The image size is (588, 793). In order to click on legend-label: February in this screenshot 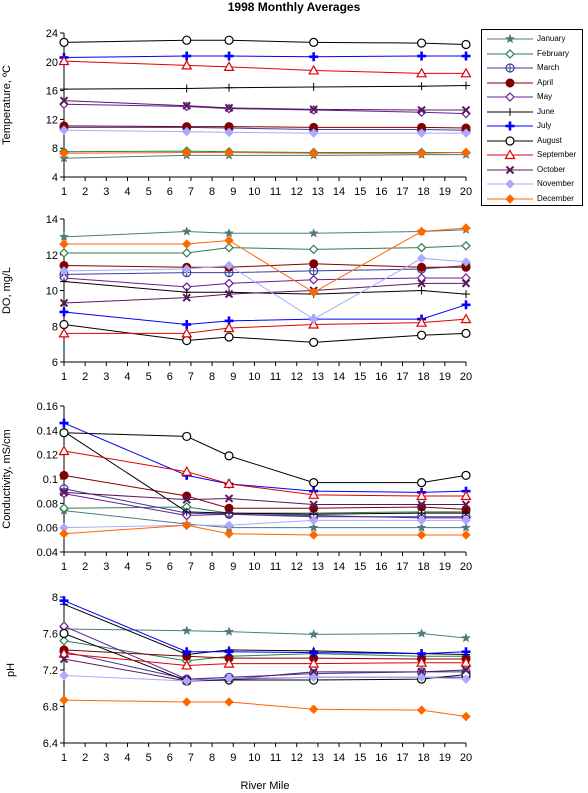, I will do `click(553, 53)`.